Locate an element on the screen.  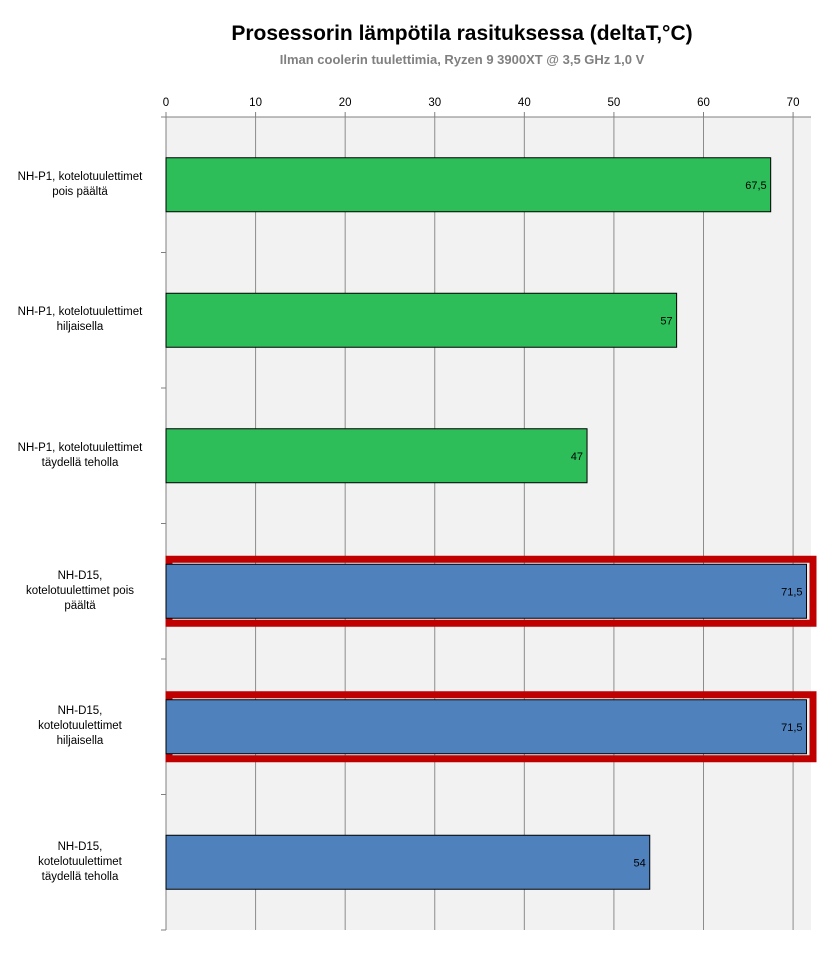
category-label: NH-D15, kotelotuulettimet hiljaisella is located at coordinates (80, 726).